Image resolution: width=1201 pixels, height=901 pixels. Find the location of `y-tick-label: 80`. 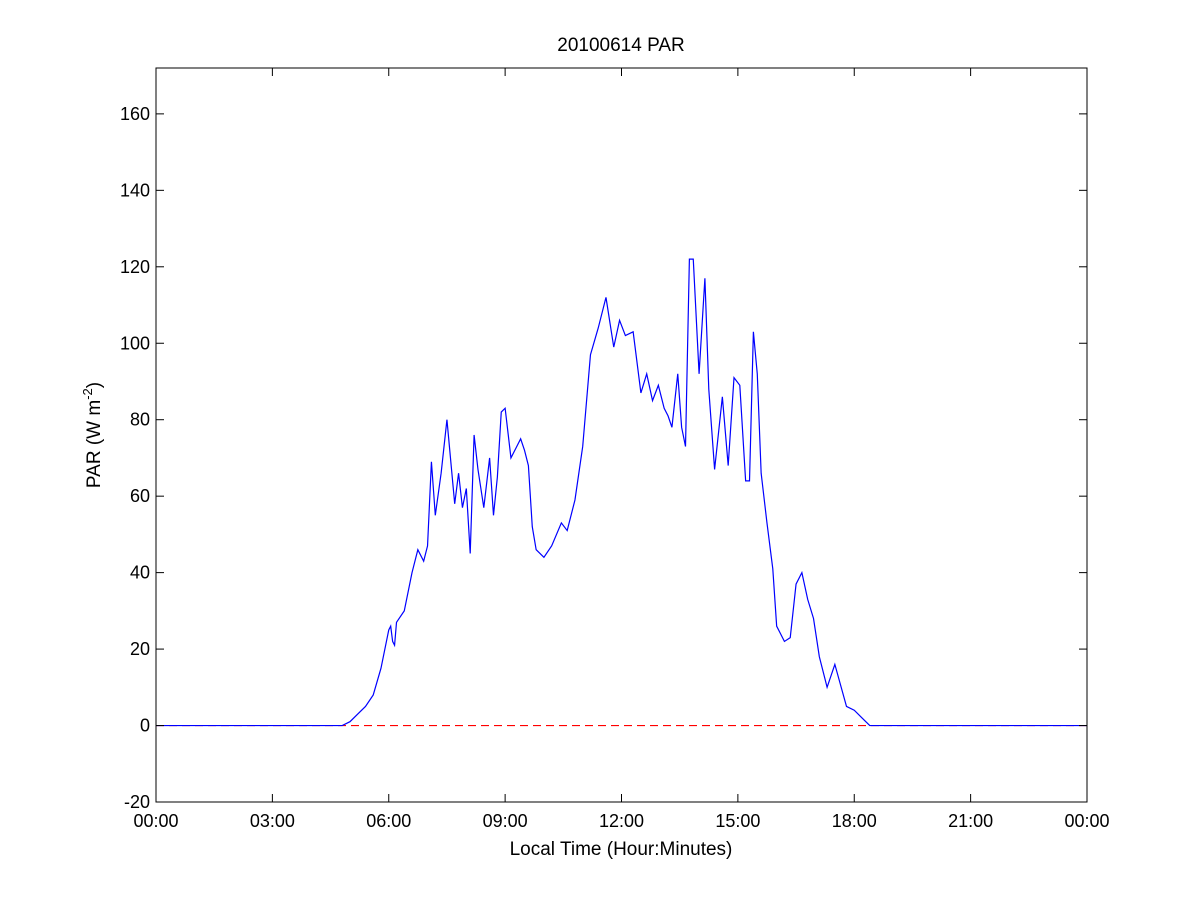

y-tick-label: 80 is located at coordinates (140, 420).